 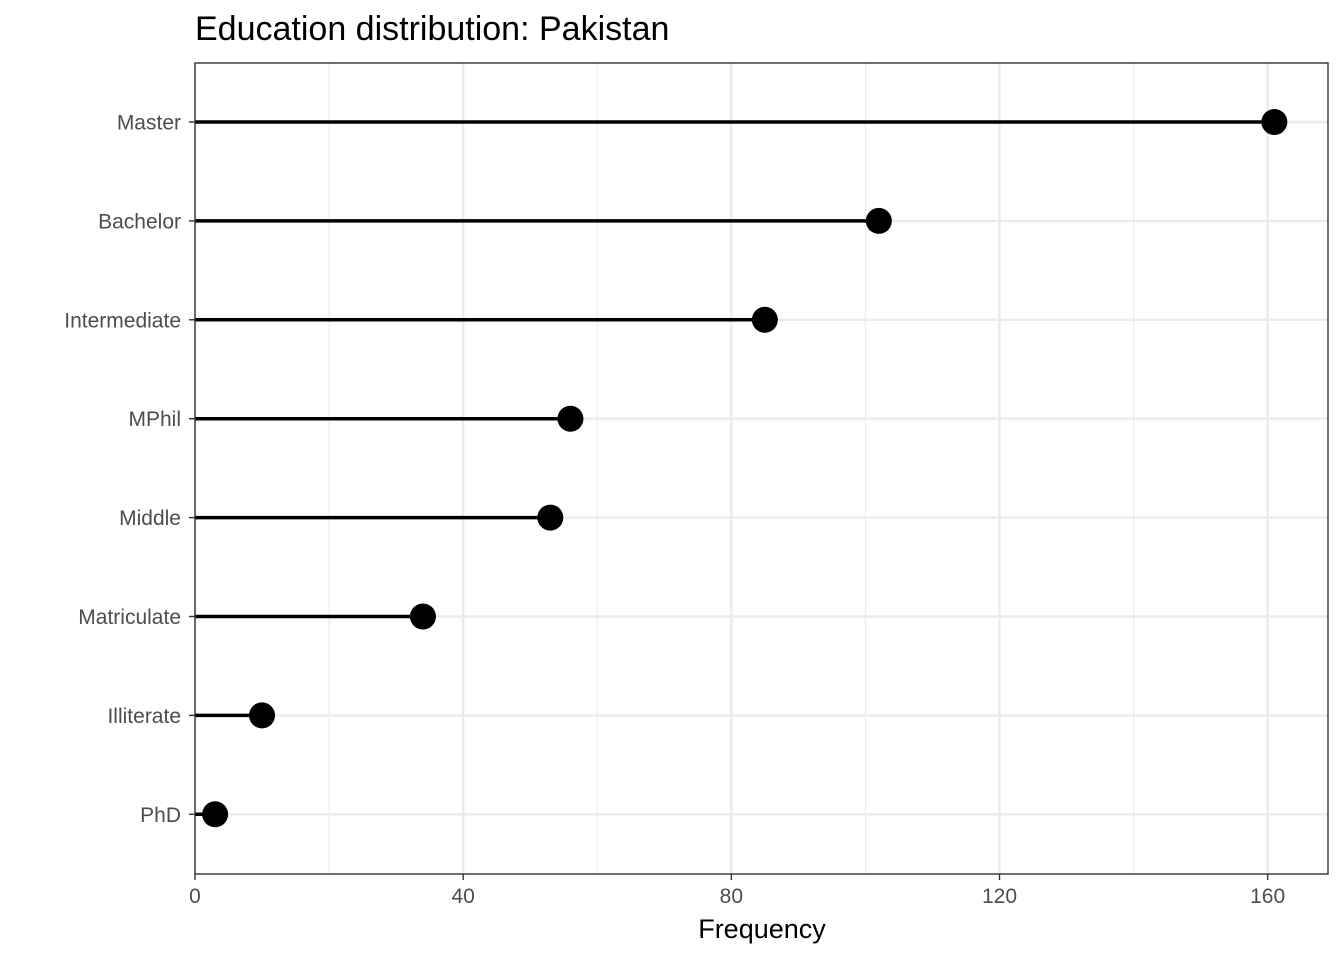 What do you see at coordinates (999, 896) in the screenshot?
I see `x-tick-label: 120` at bounding box center [999, 896].